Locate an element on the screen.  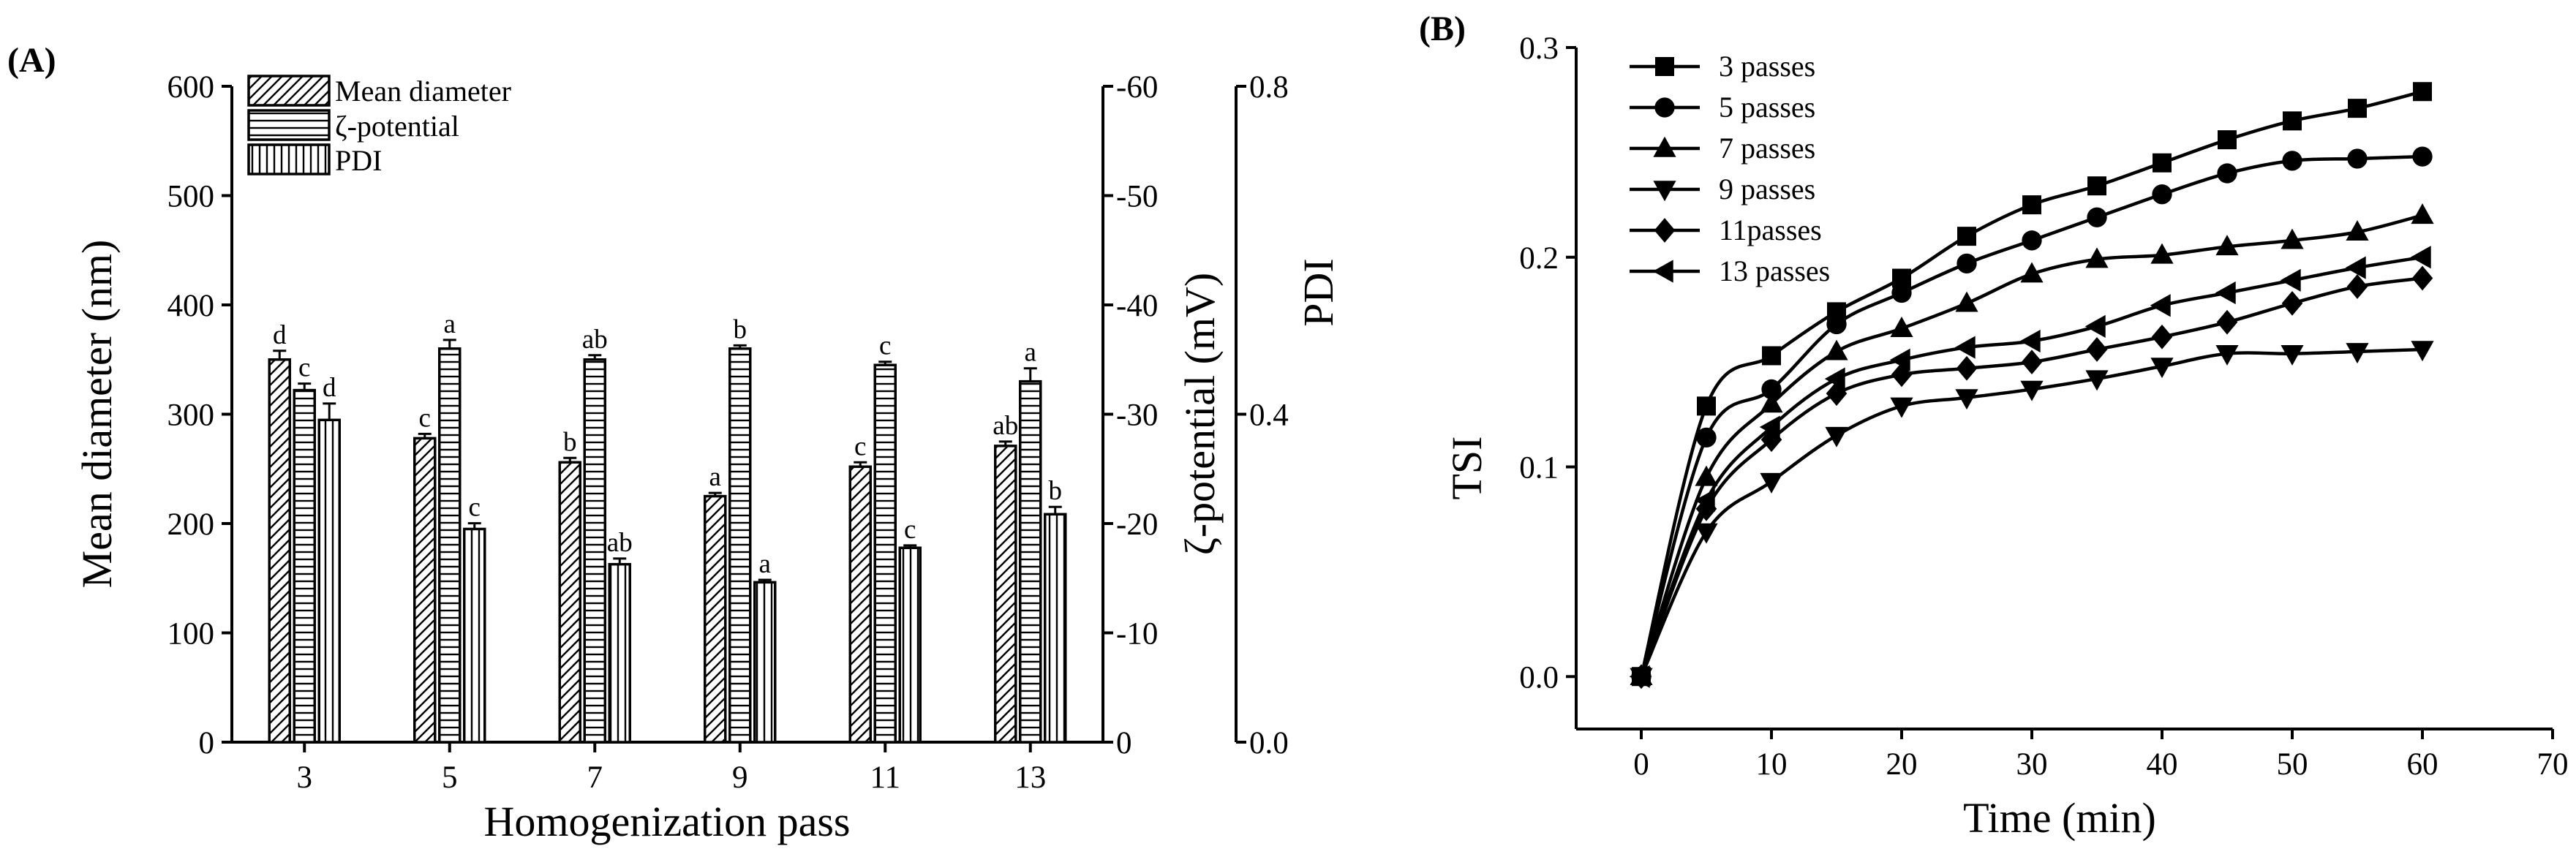
legend-label-zeta-potential: ζ-potential is located at coordinates (397, 126).